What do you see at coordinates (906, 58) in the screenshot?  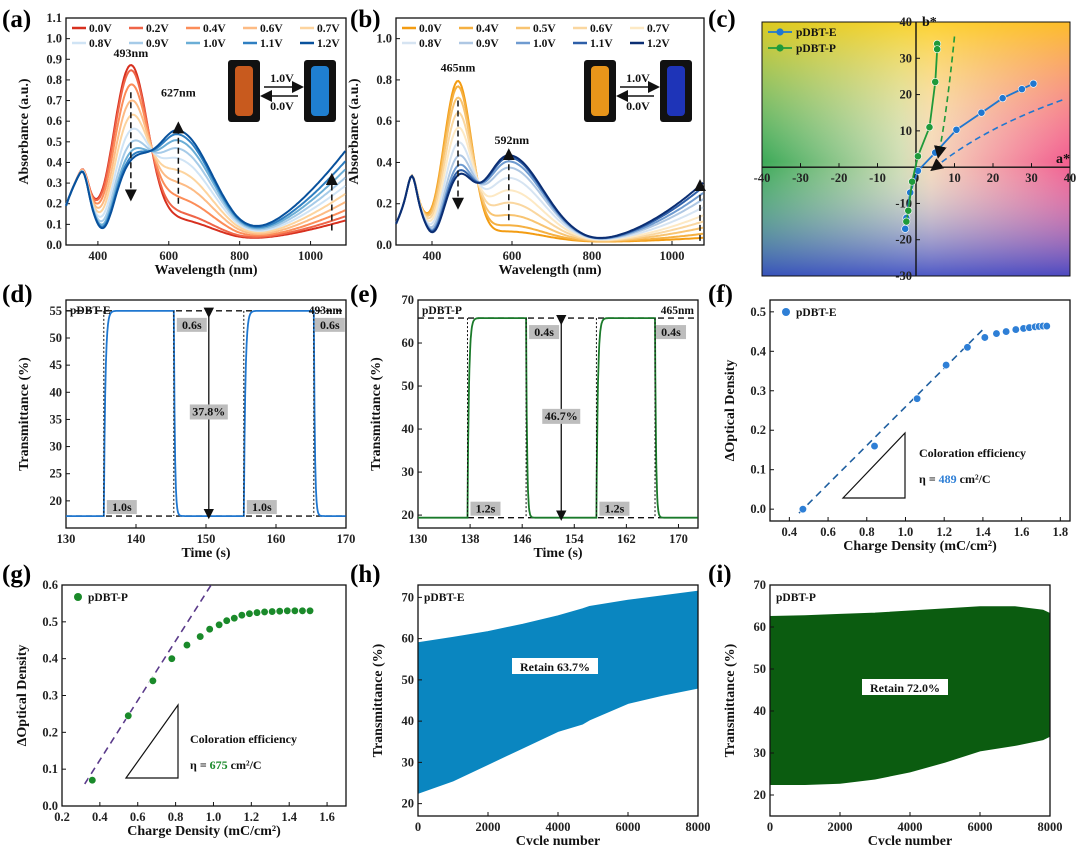 I see `b-tick-label: 30` at bounding box center [906, 58].